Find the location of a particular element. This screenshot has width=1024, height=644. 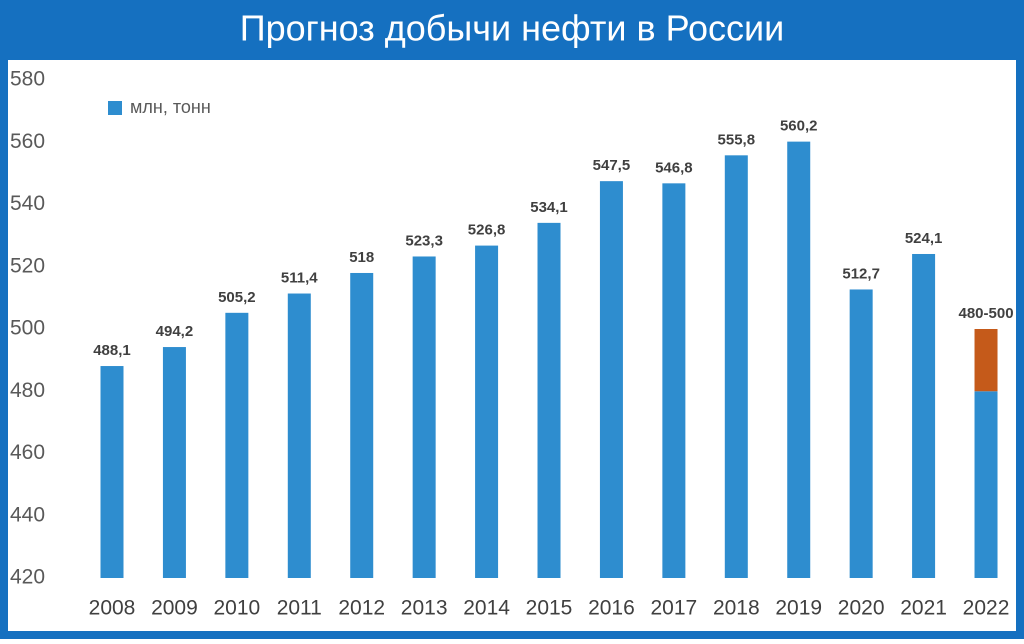

x-tick-label: 2011 is located at coordinates (299, 608).